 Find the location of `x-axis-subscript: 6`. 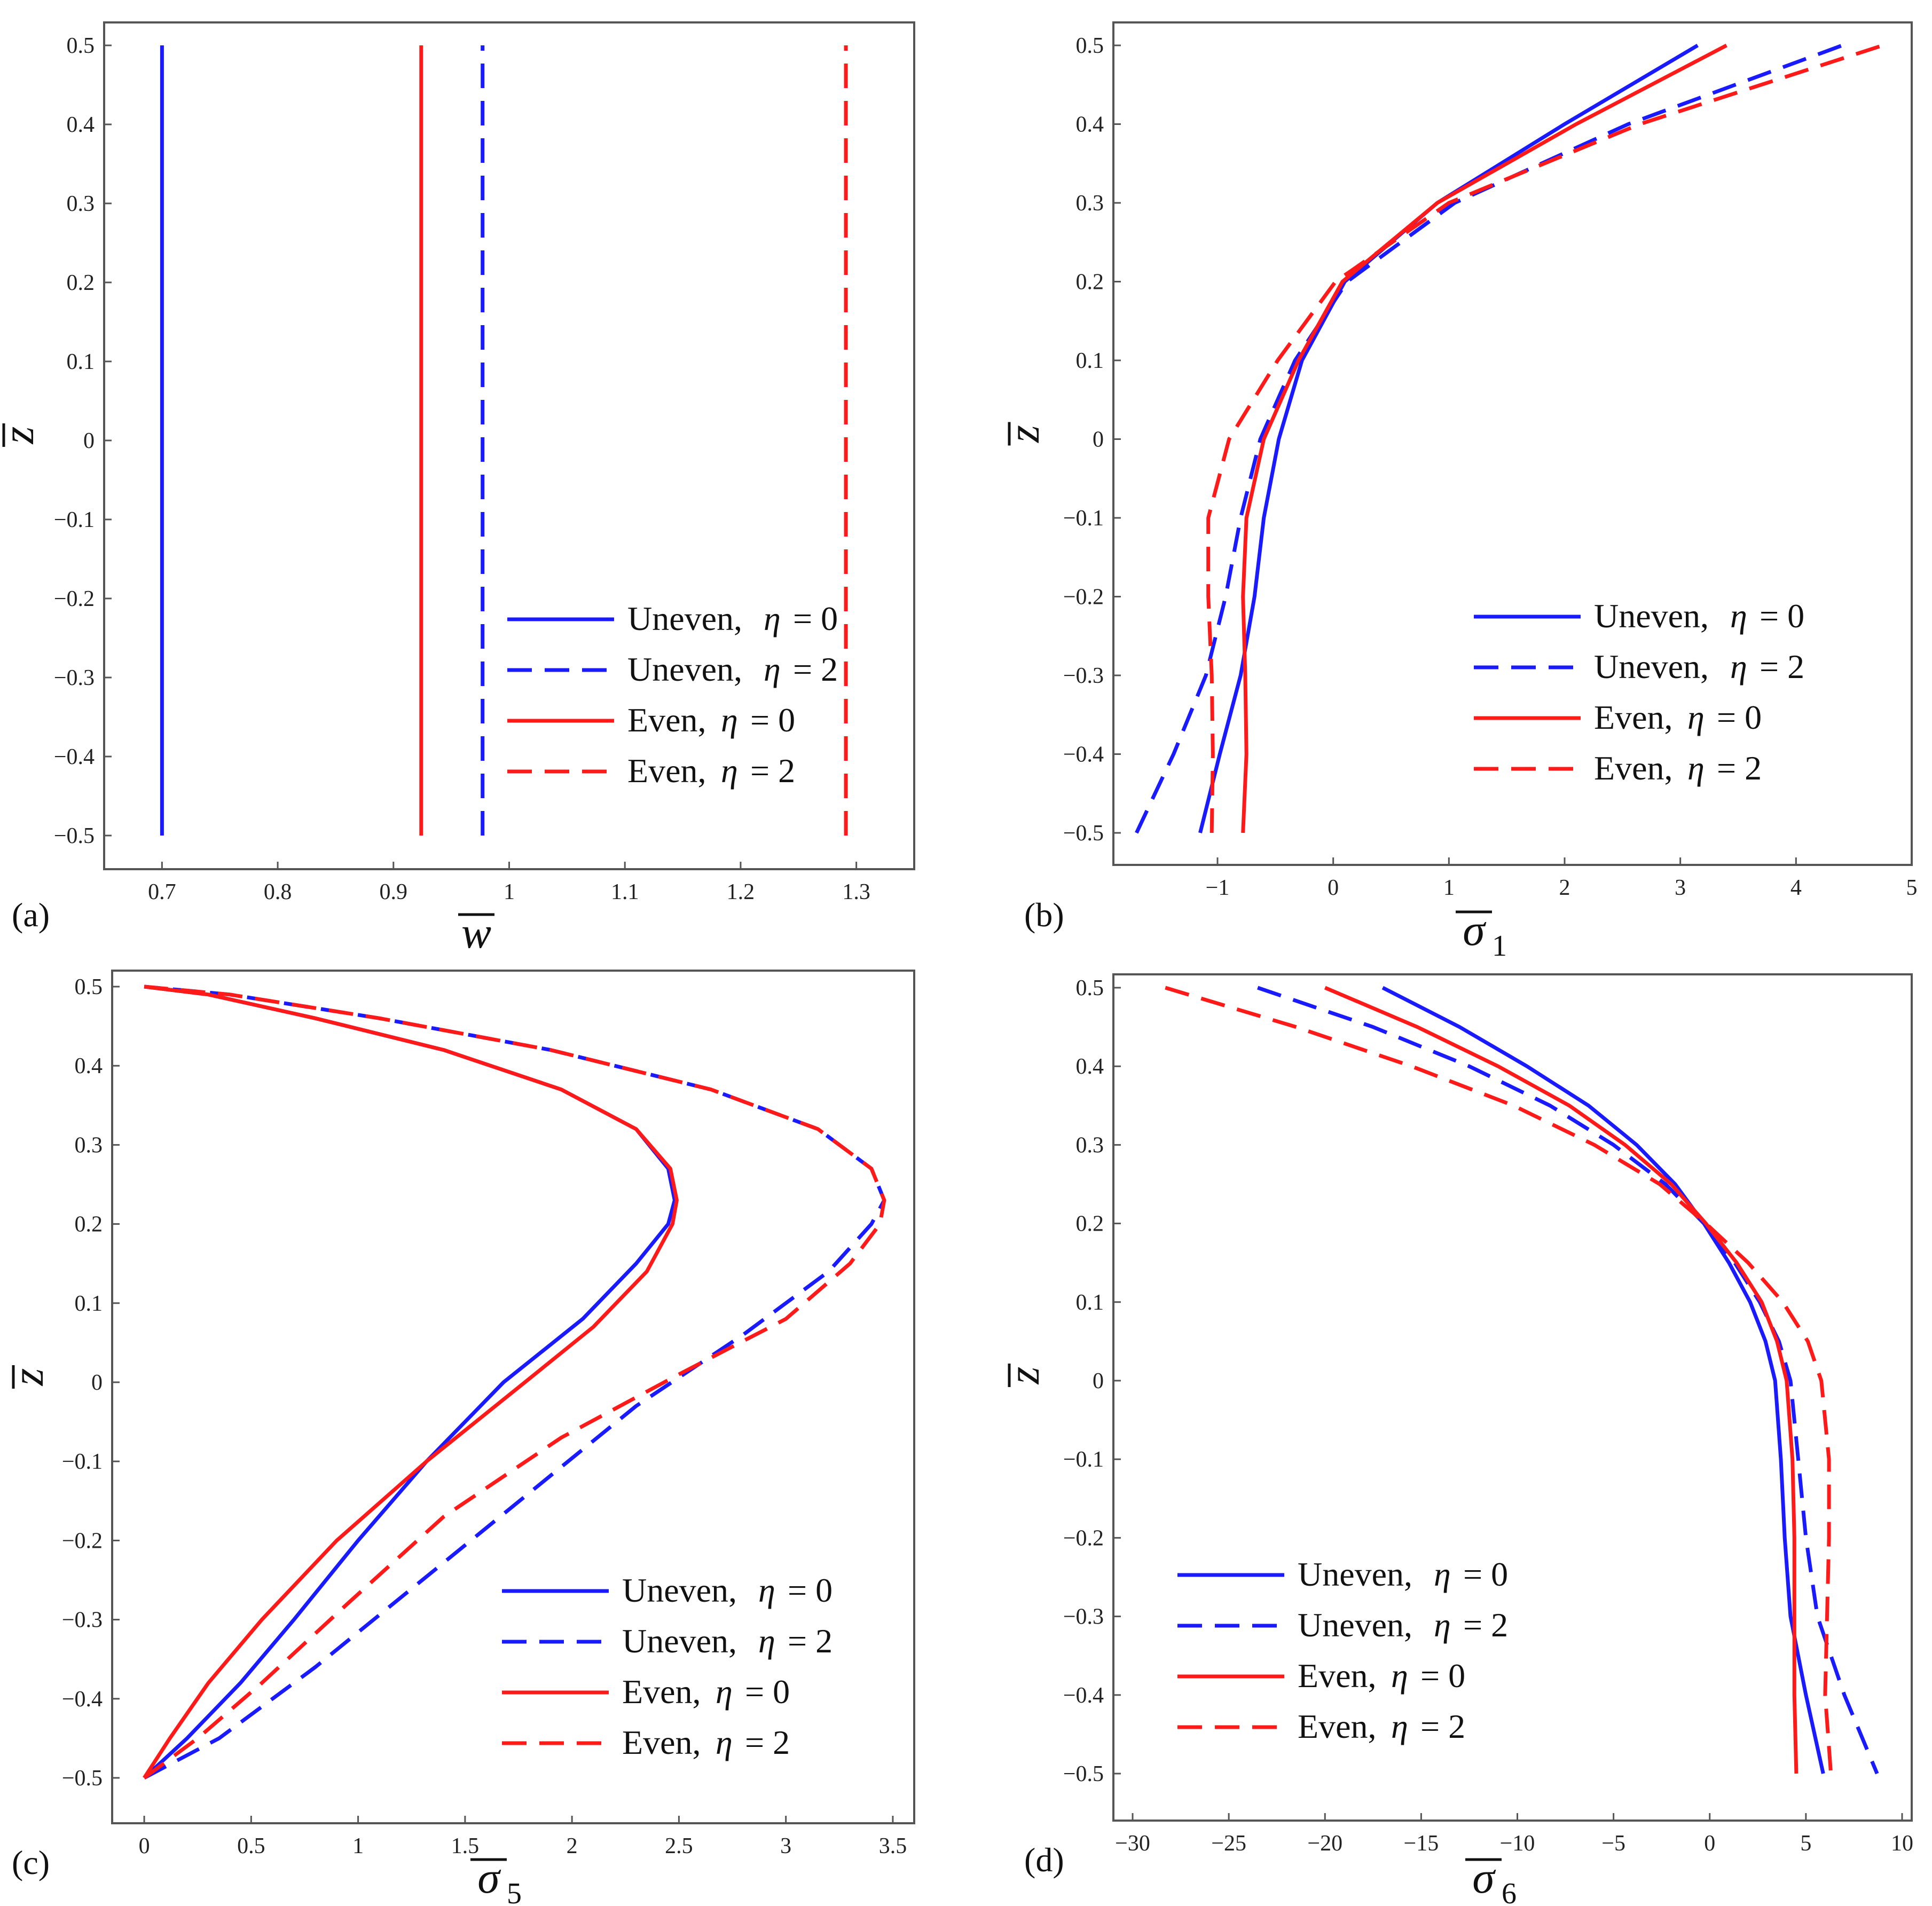

x-axis-subscript: 6 is located at coordinates (1509, 1892).